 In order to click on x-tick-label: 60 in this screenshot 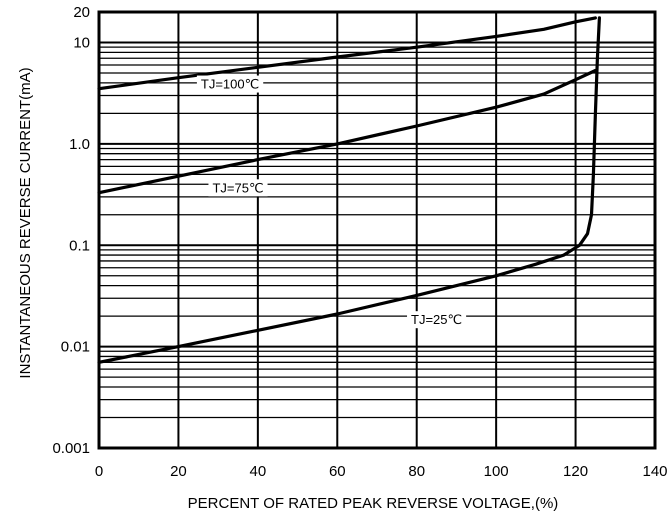, I will do `click(337, 471)`.